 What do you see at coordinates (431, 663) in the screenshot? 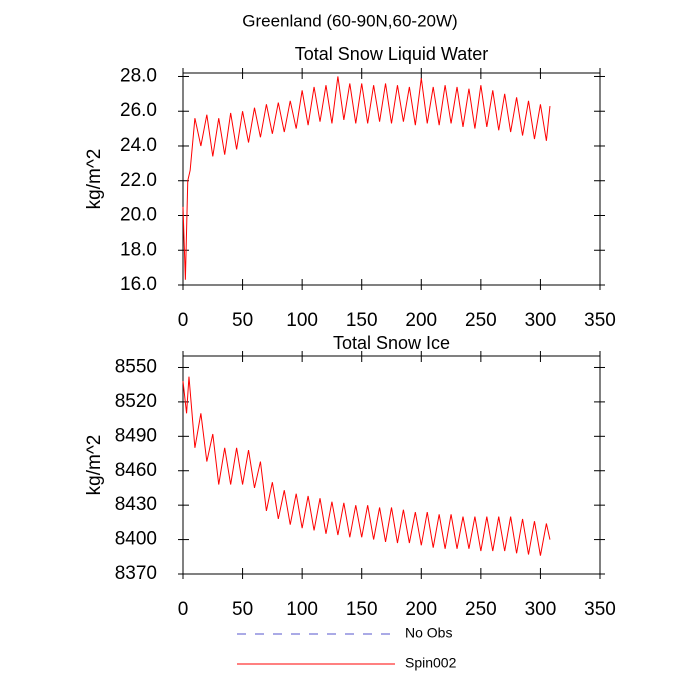
I see `legend-label: Spin002` at bounding box center [431, 663].